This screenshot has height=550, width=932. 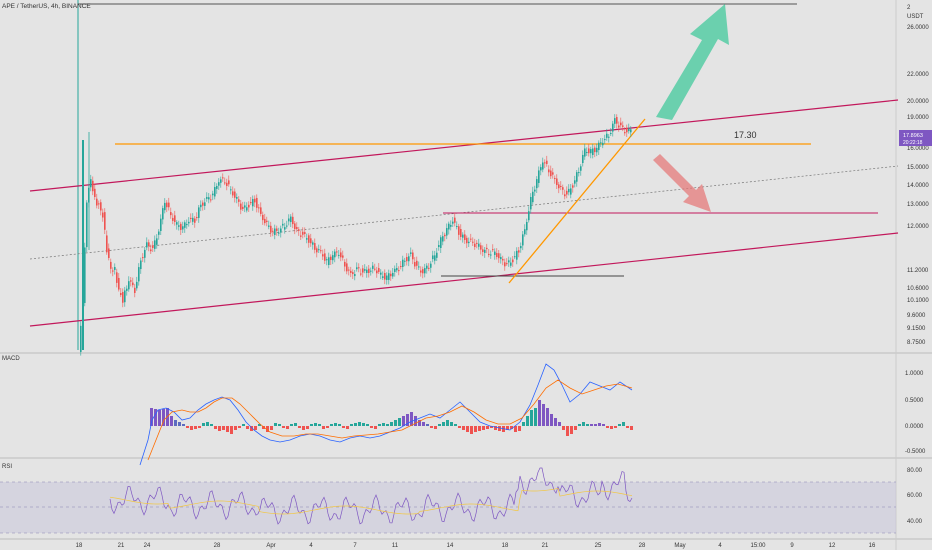 I want to click on rising-trendline, so click(x=577, y=201).